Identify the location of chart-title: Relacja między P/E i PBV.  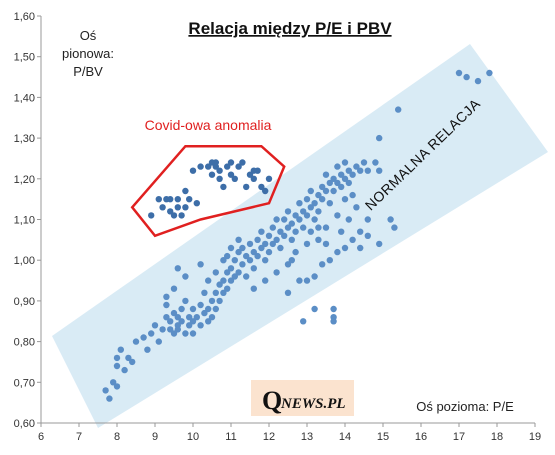
(290, 28).